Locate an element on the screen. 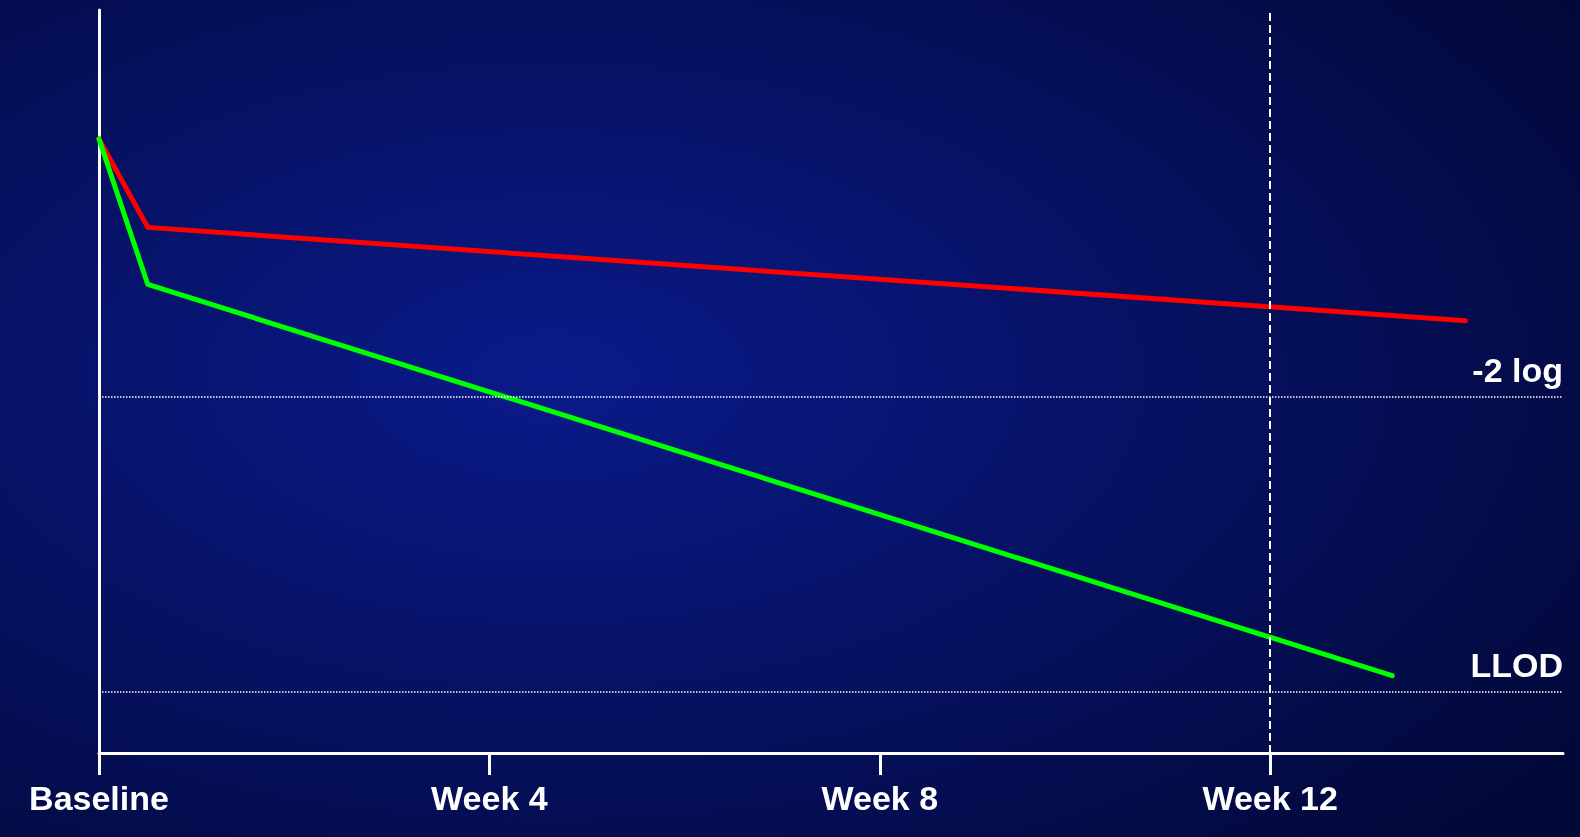 The width and height of the screenshot is (1580, 837). x-tick-label: Week 12 is located at coordinates (1270, 798).